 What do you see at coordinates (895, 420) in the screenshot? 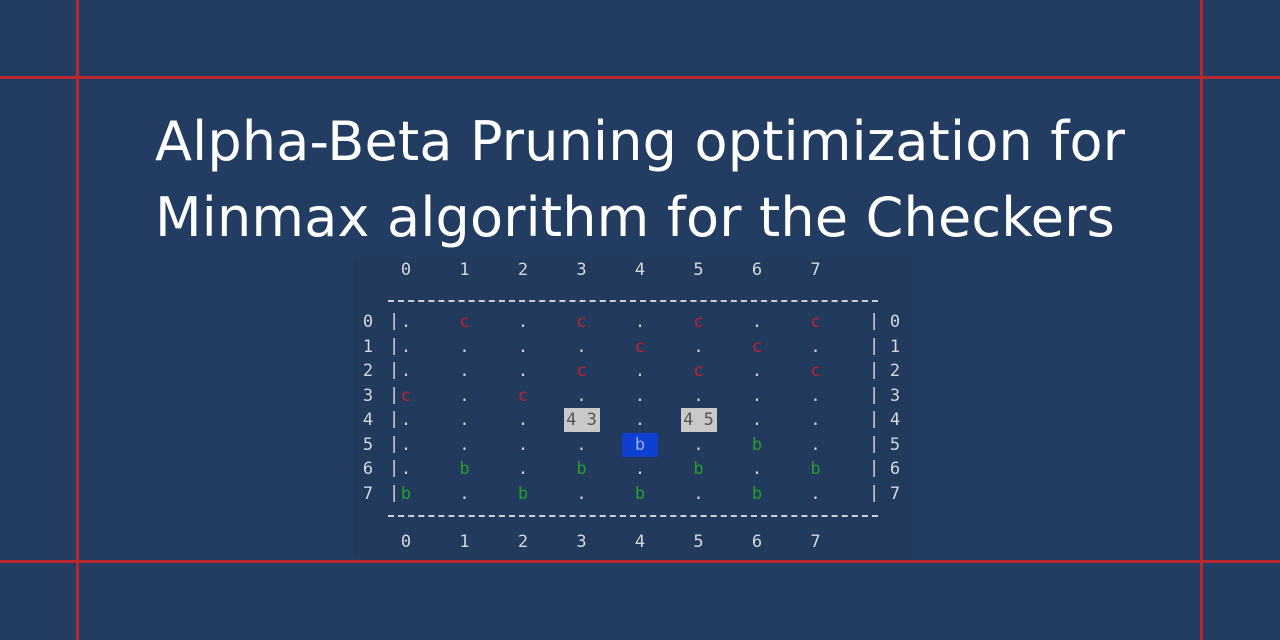
I see `row-label-right: 4` at bounding box center [895, 420].